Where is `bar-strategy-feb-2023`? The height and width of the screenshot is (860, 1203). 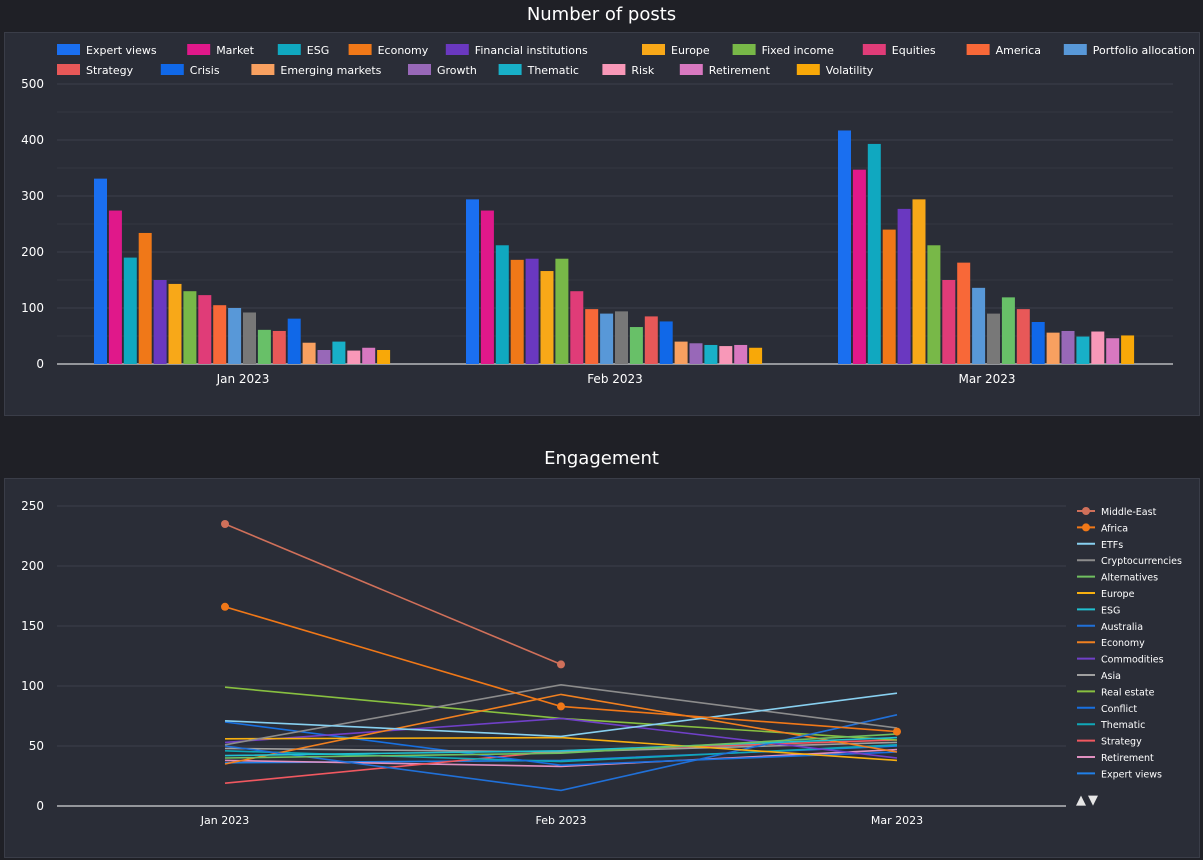
bar-strategy-feb-2023 is located at coordinates (651, 340).